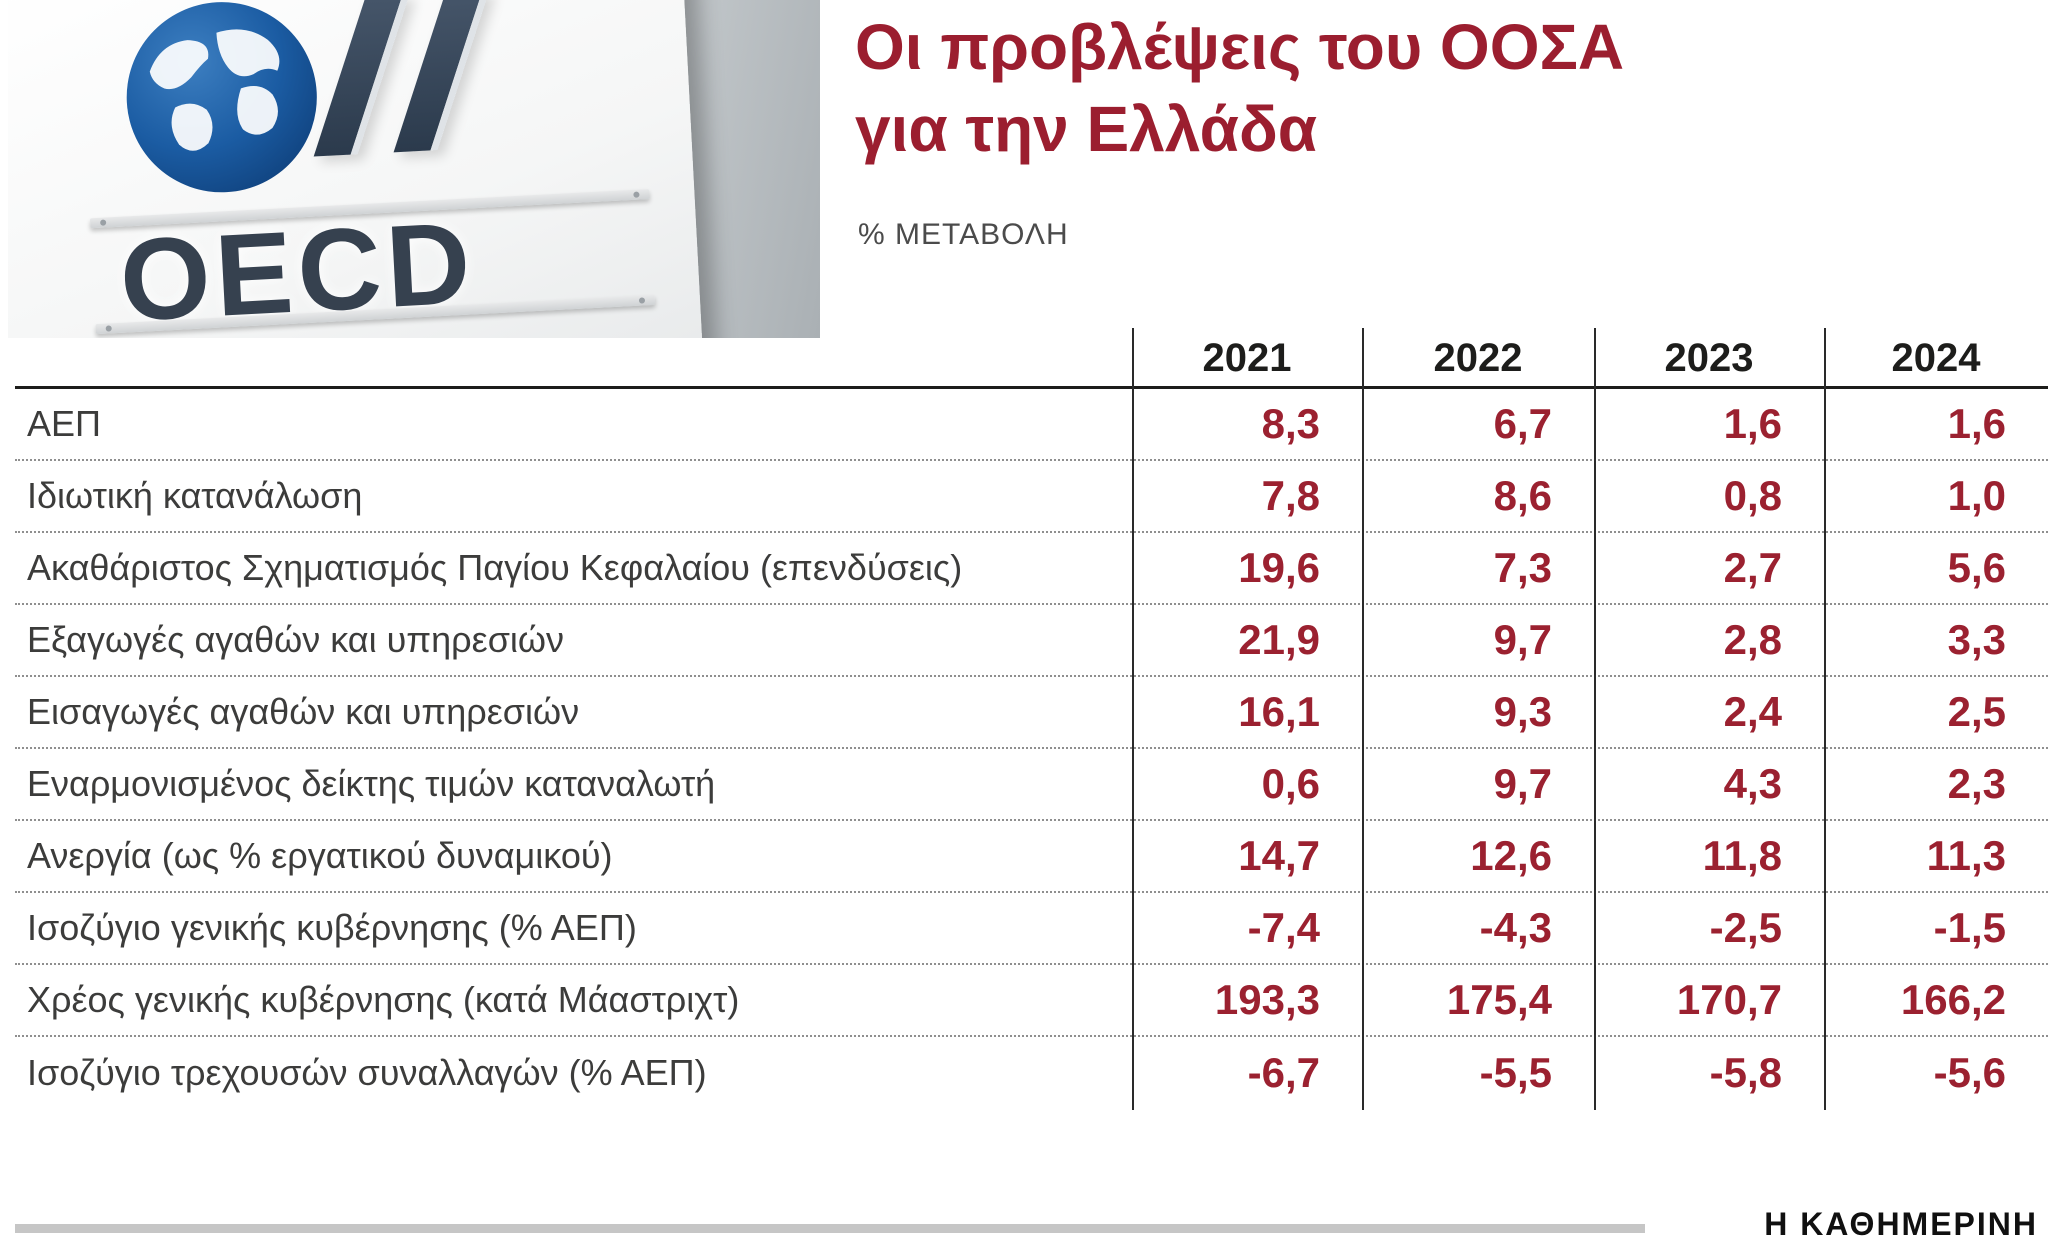 The width and height of the screenshot is (2048, 1255). What do you see at coordinates (1267, 999) in the screenshot?
I see `cell-value: 193,3` at bounding box center [1267, 999].